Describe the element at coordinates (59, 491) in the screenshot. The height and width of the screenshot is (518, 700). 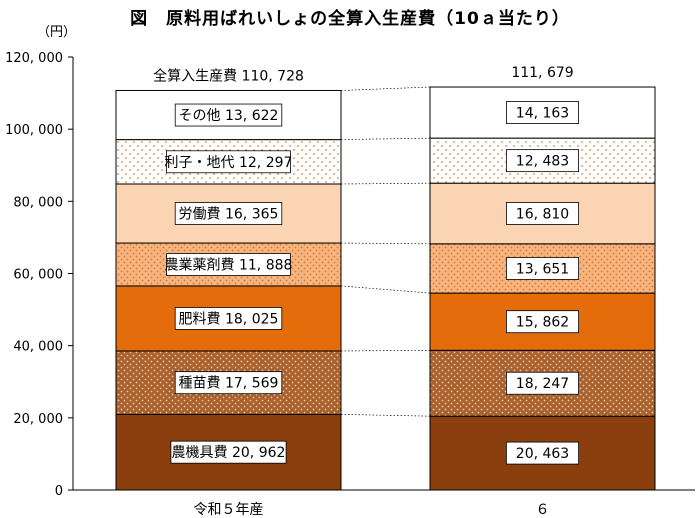
I see `y-tick-label: 0` at that location.